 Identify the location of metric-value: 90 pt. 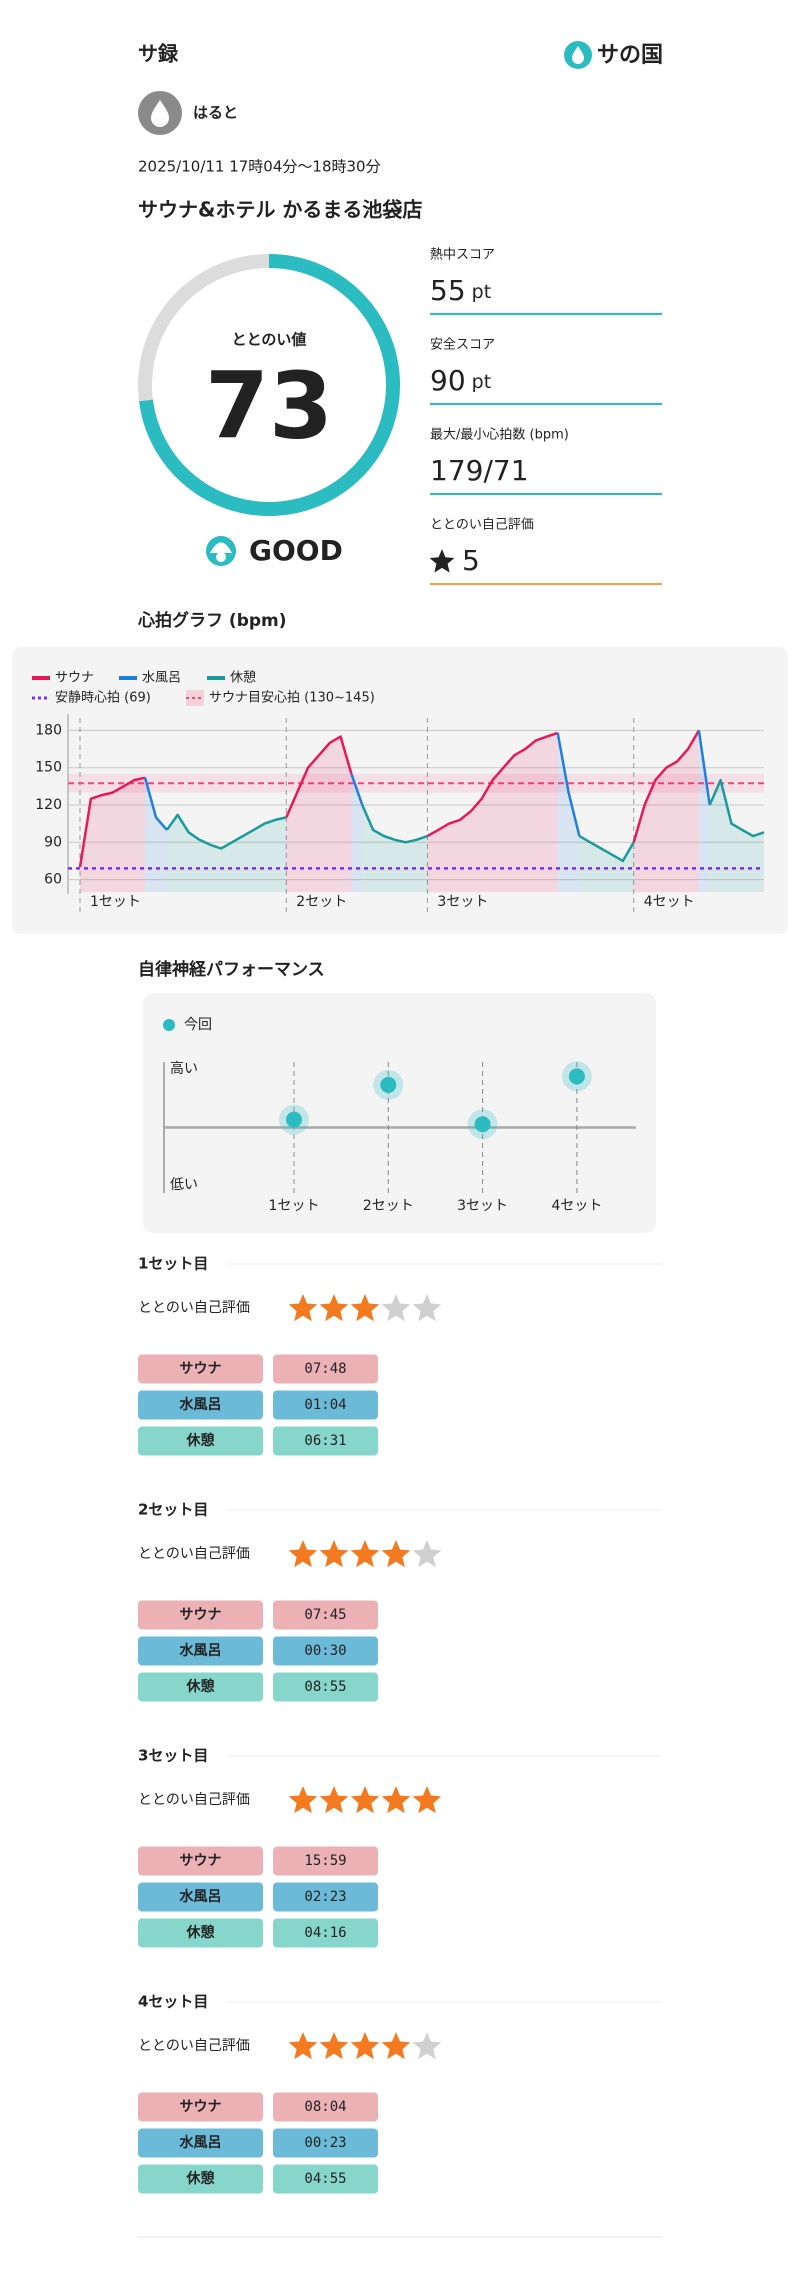
(460, 380).